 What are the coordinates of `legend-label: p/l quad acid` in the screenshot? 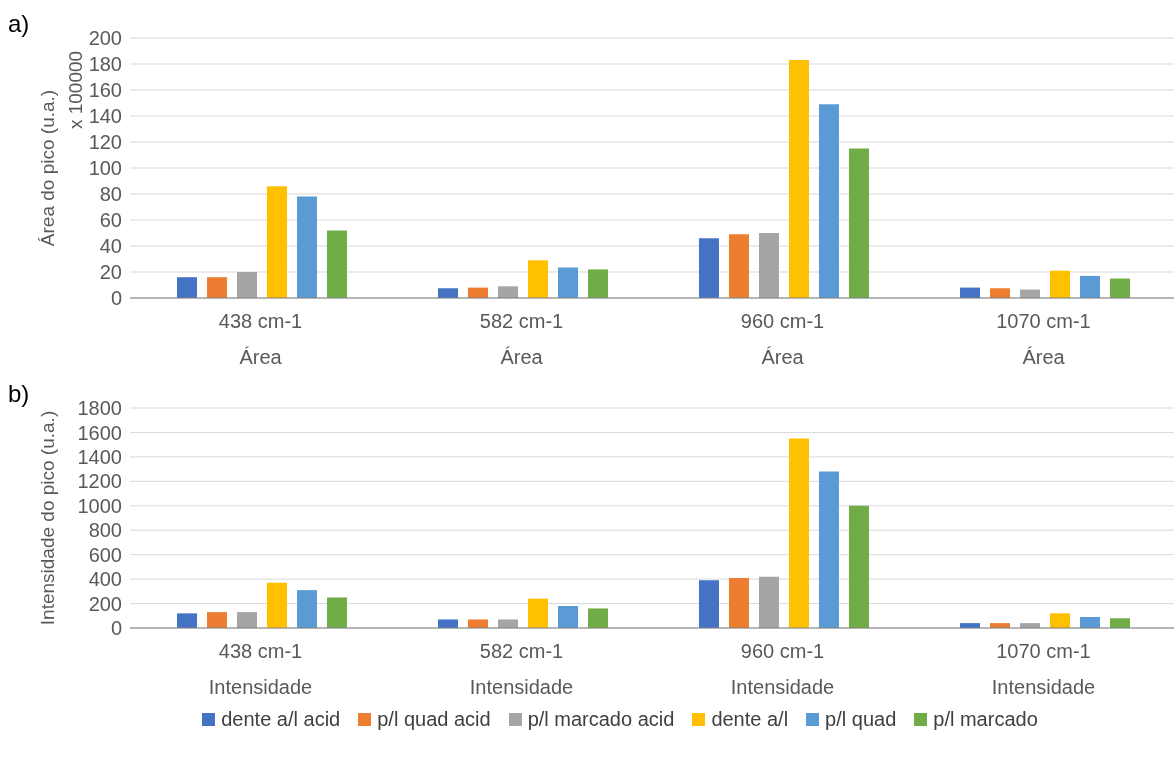 It's located at (434, 719).